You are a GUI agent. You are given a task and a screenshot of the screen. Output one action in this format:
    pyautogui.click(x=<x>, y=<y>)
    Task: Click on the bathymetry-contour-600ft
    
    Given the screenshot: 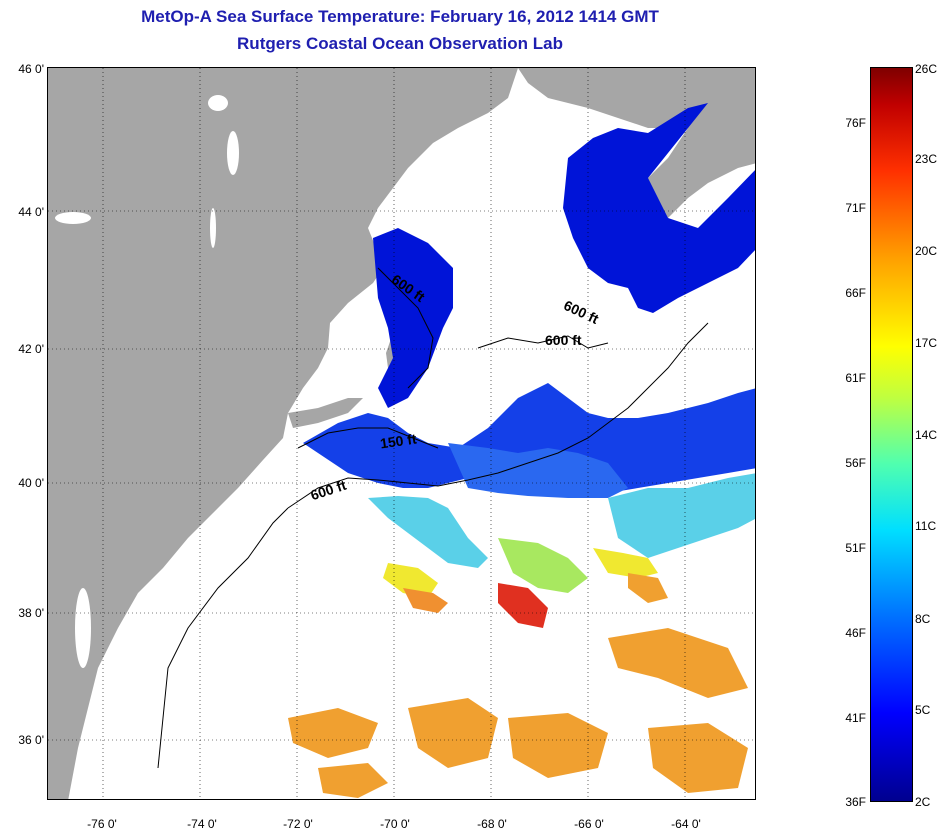 What is the action you would take?
    pyautogui.click(x=498, y=415)
    